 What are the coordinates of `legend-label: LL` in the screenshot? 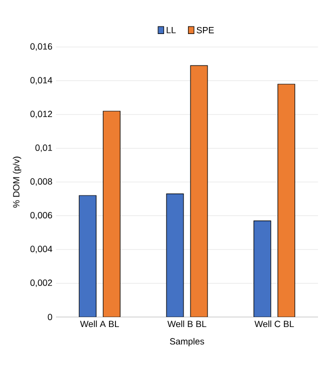 It's located at (171, 30).